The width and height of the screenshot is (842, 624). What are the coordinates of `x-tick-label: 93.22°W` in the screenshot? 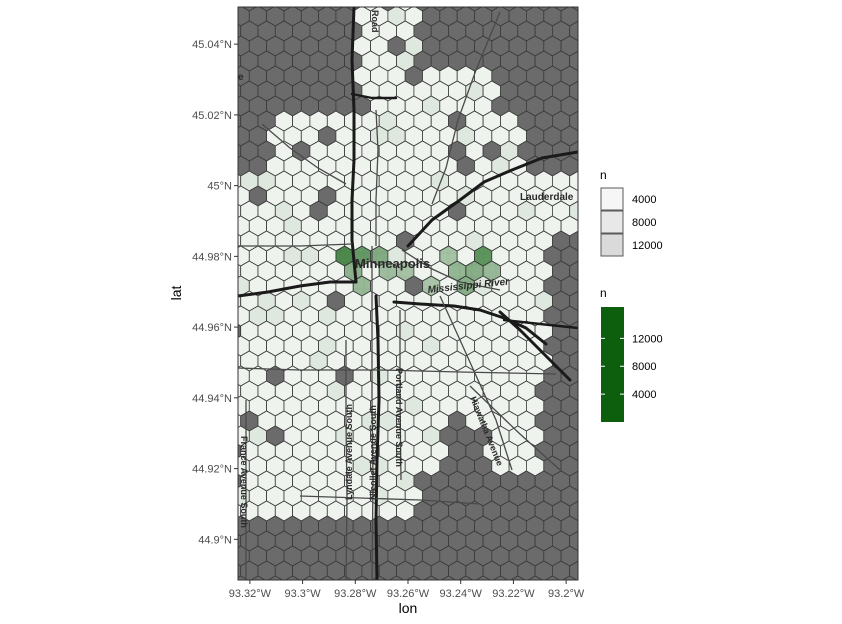 It's located at (513, 594).